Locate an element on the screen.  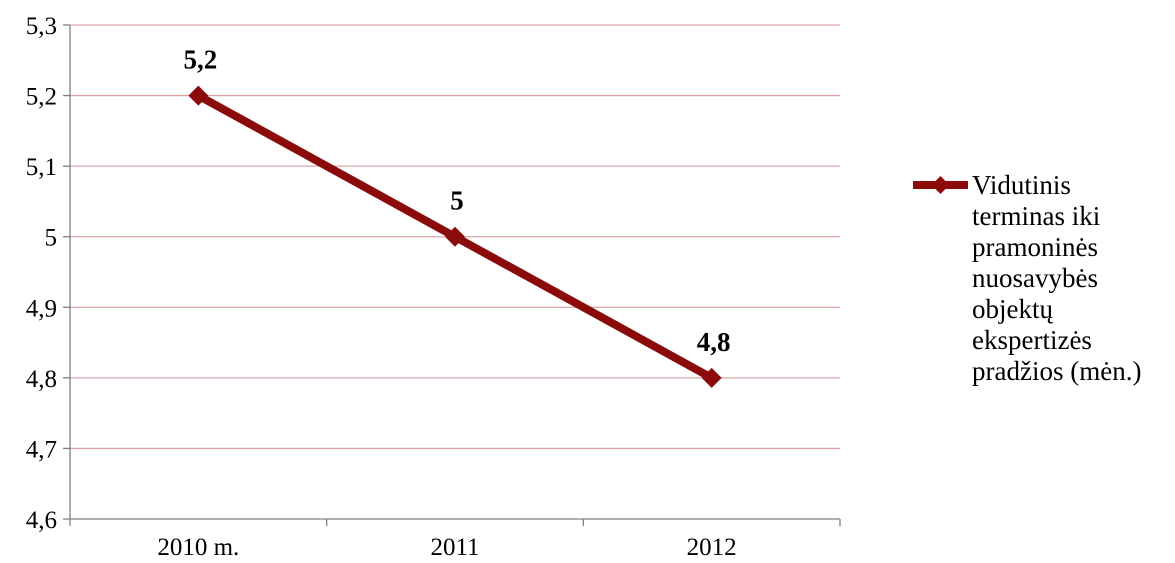
legend-entry-line: ekspertizės is located at coordinates (1032, 340).